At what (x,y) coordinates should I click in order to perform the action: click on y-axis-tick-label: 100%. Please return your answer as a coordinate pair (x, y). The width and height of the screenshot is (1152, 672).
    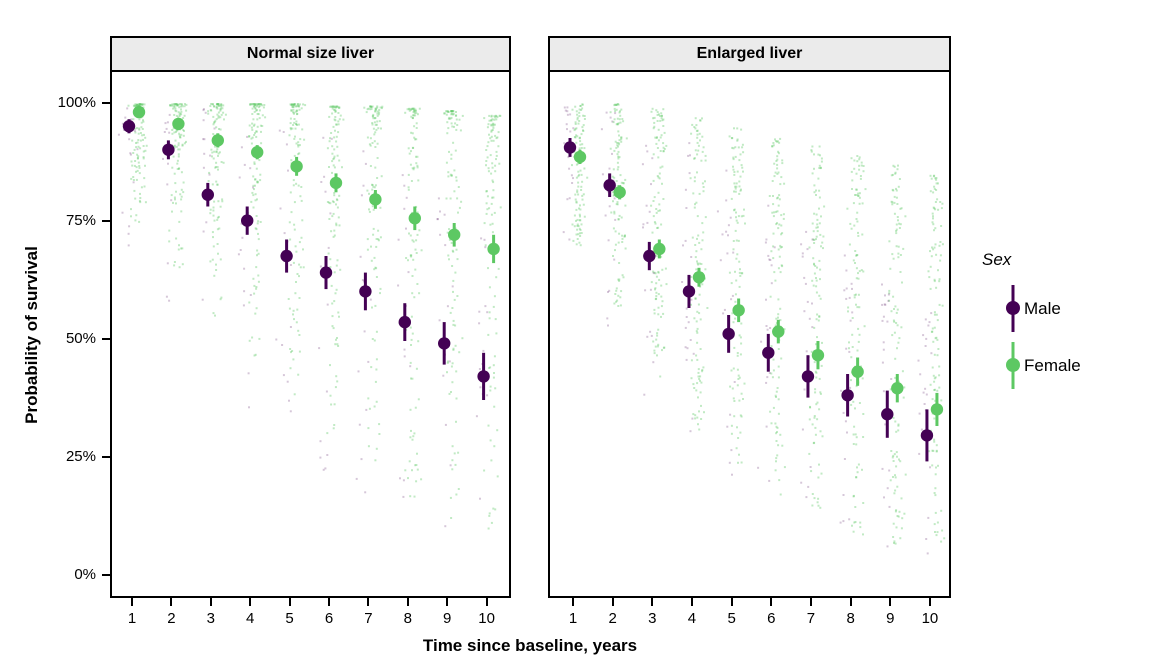
    Looking at the image, I should click on (76, 102).